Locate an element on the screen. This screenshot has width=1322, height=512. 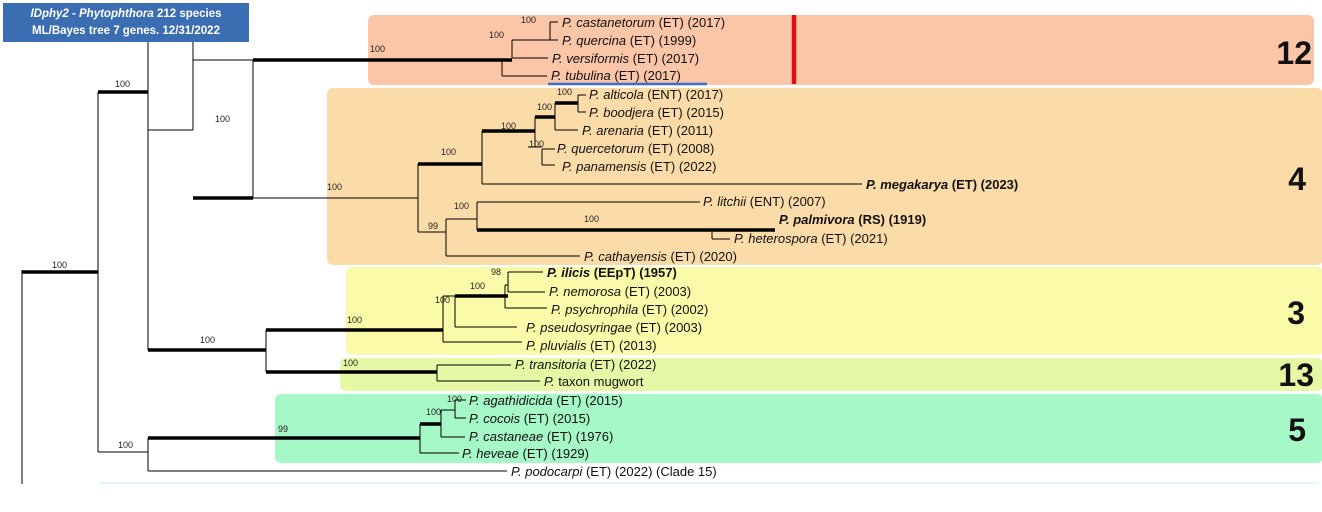
species-name: cocois is located at coordinates (501, 418).